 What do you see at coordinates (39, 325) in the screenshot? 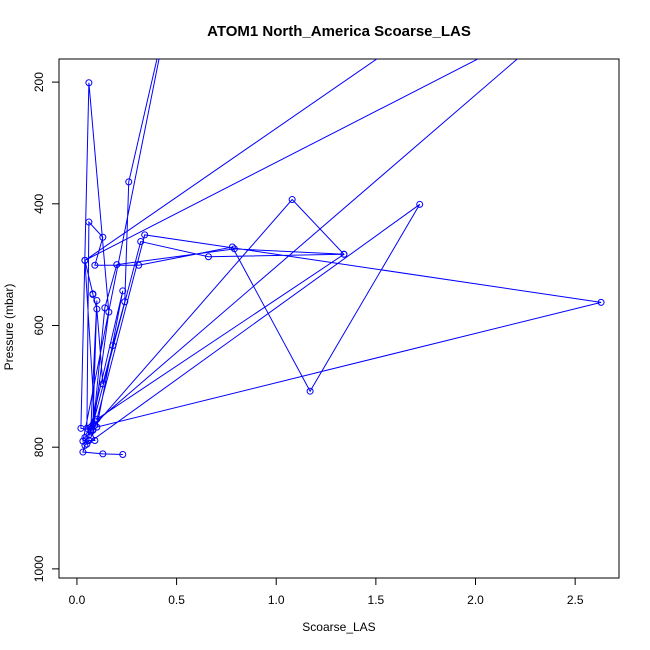
I see `y-tick-label: 600` at bounding box center [39, 325].